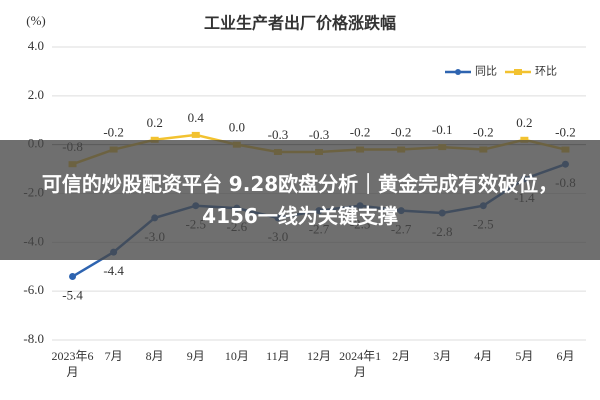  I want to click on x-tick-label: 9月, so click(195, 356).